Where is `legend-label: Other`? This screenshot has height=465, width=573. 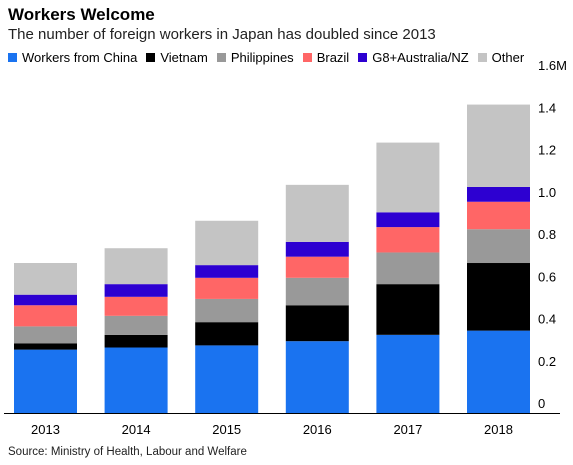 legend-label: Other is located at coordinates (508, 57).